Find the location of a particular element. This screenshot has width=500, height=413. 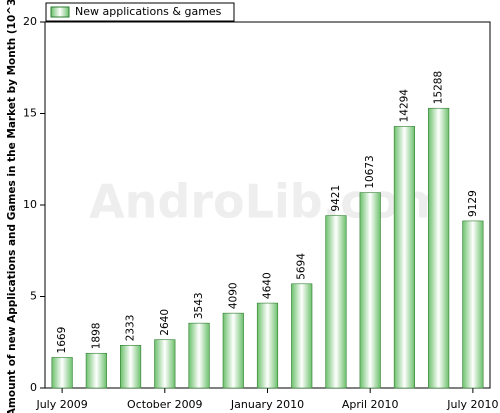

value-label: 15288 is located at coordinates (439, 87).